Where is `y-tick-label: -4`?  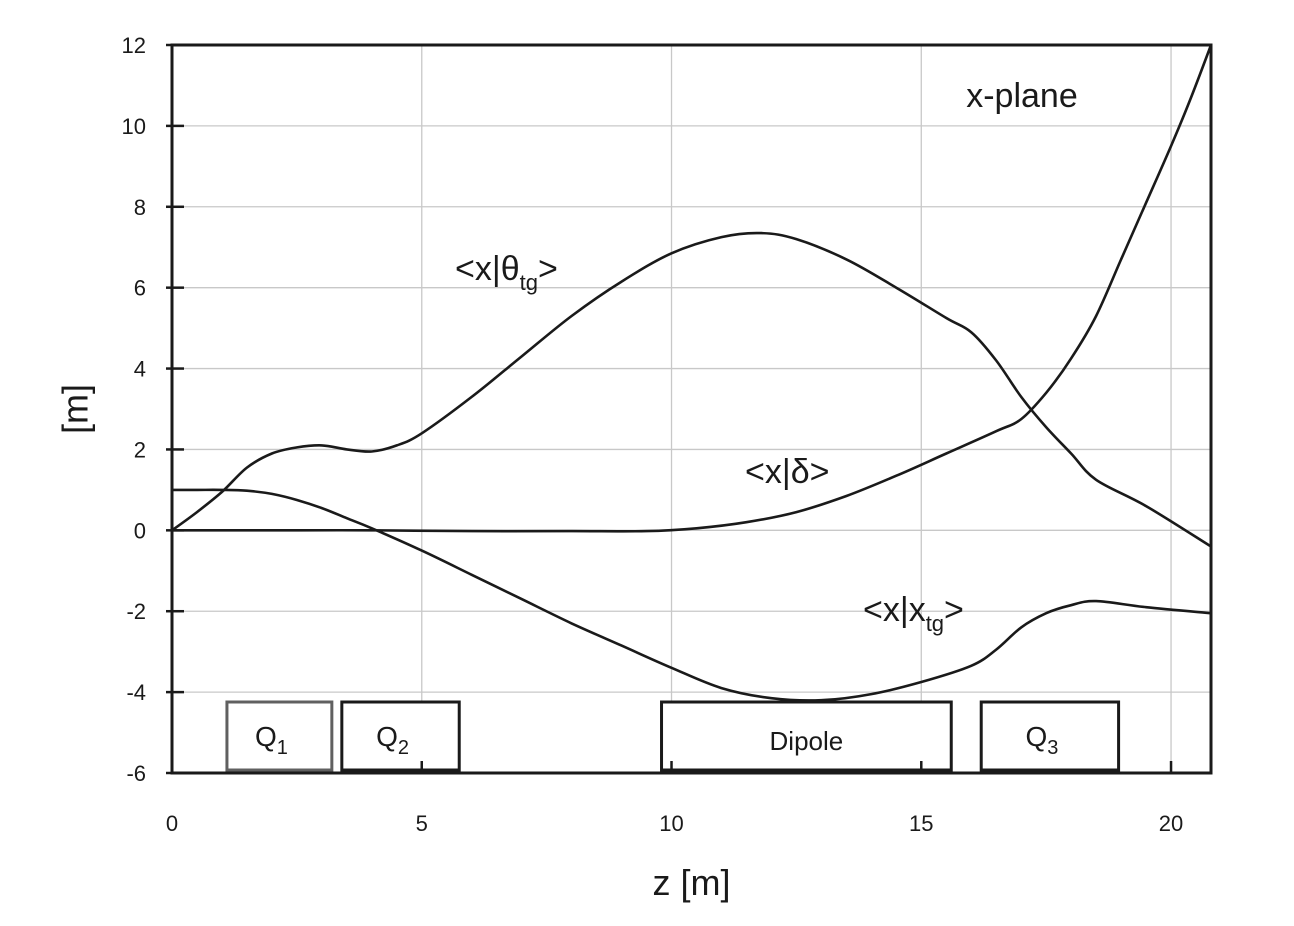
y-tick-label: -4 is located at coordinates (136, 692).